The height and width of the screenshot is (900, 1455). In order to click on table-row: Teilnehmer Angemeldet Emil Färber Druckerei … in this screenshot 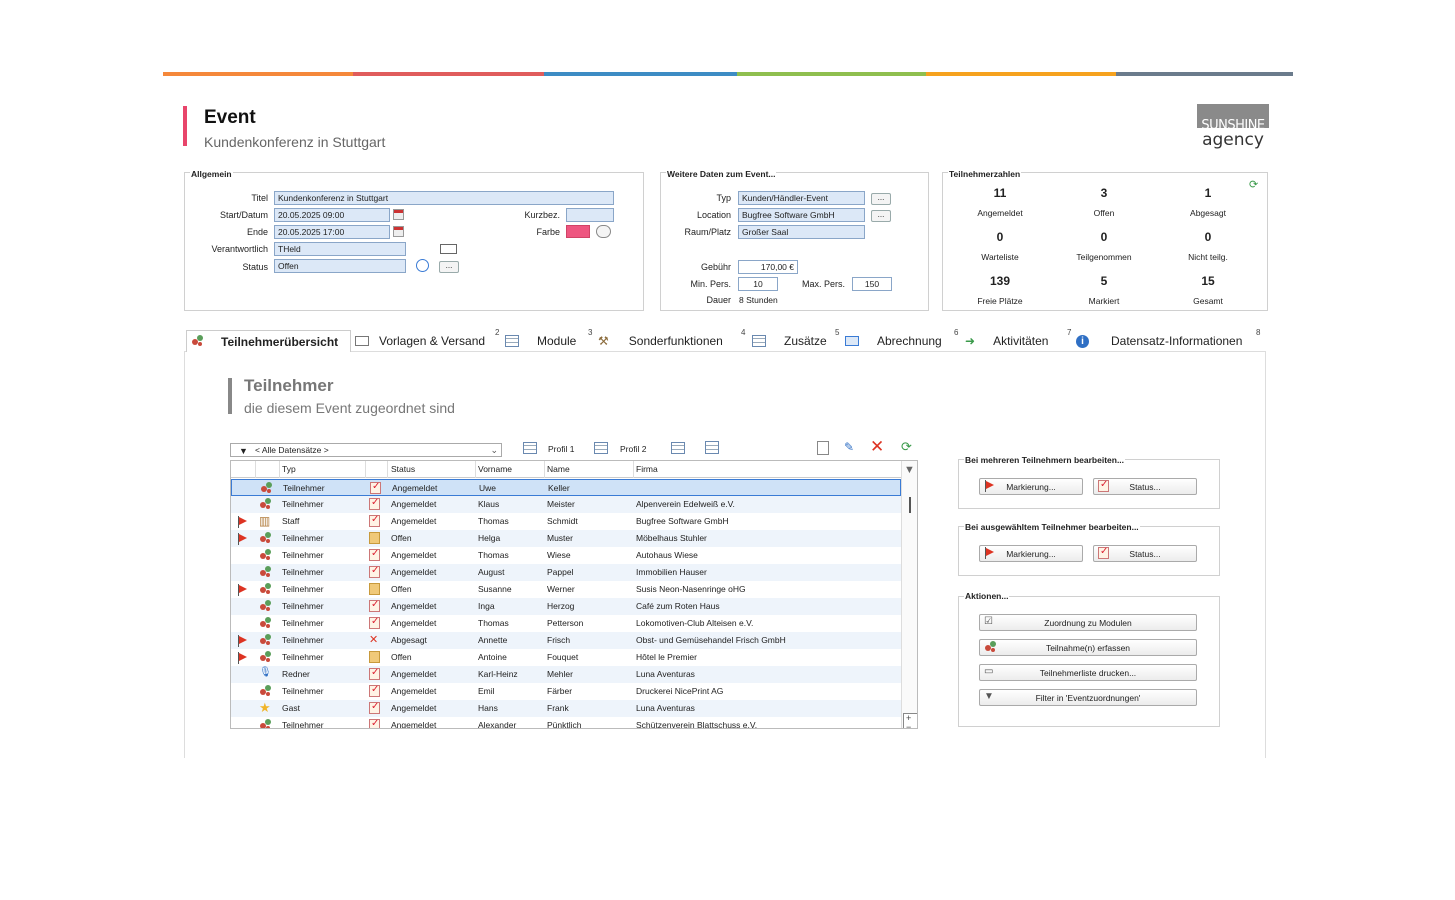, I will do `click(566, 691)`.